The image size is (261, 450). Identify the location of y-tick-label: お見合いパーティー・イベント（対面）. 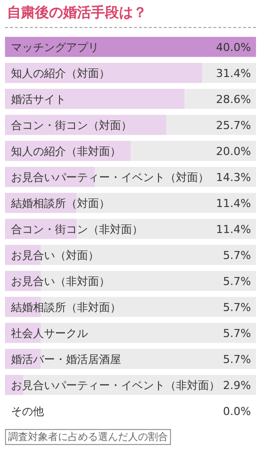
(110, 177).